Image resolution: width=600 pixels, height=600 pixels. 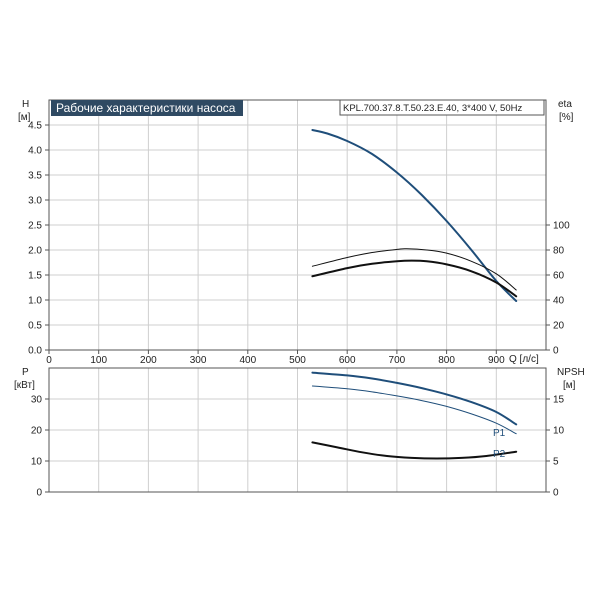 I want to click on head-curve, so click(x=414, y=215).